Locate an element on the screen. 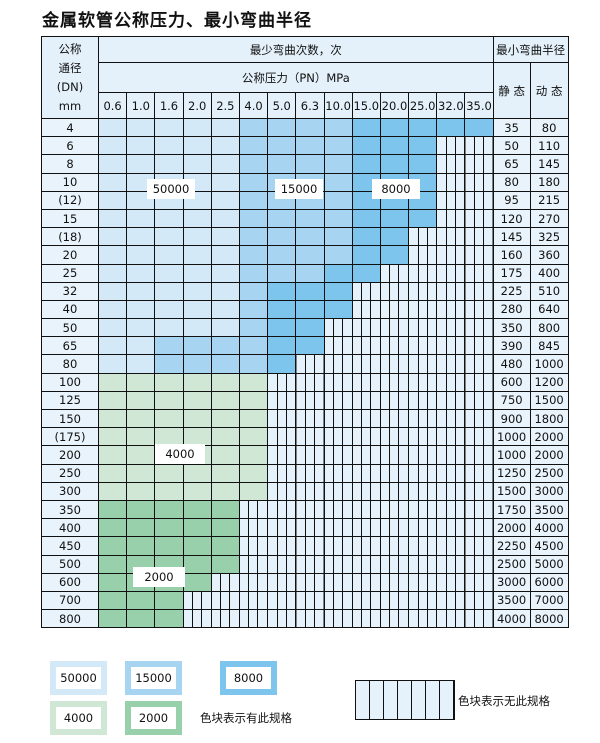  region-label-15000: 15000 is located at coordinates (299, 189).